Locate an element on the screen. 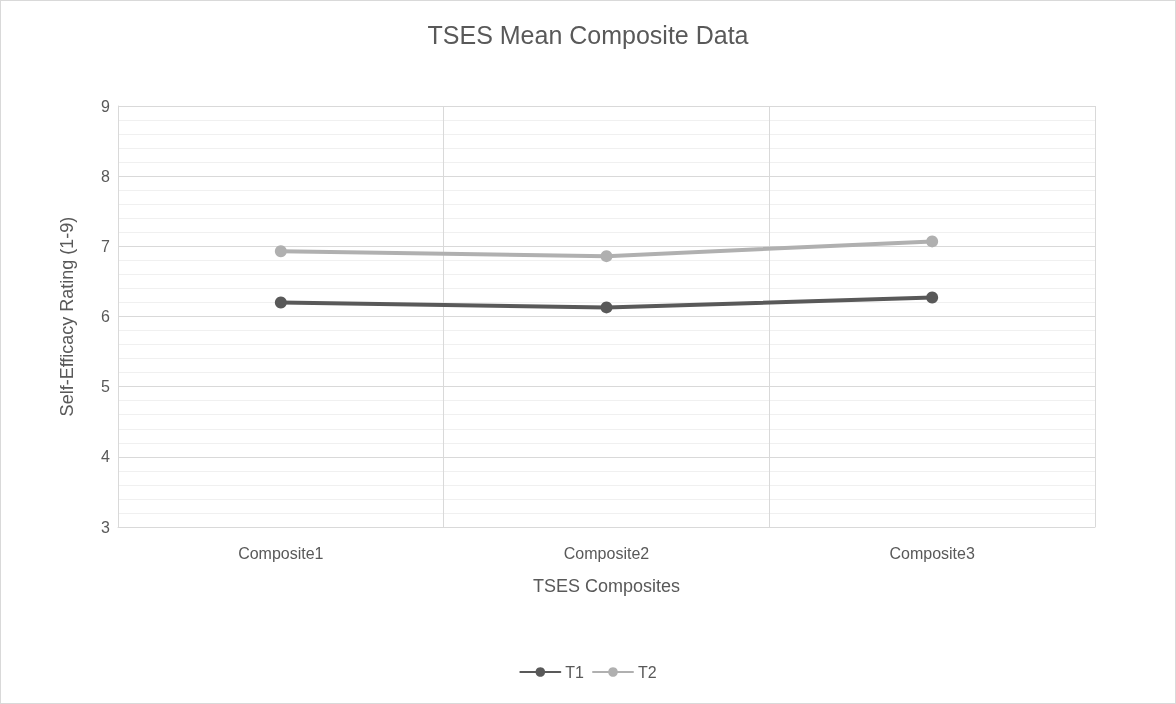  x-tick-label: Composite1 is located at coordinates (281, 553).